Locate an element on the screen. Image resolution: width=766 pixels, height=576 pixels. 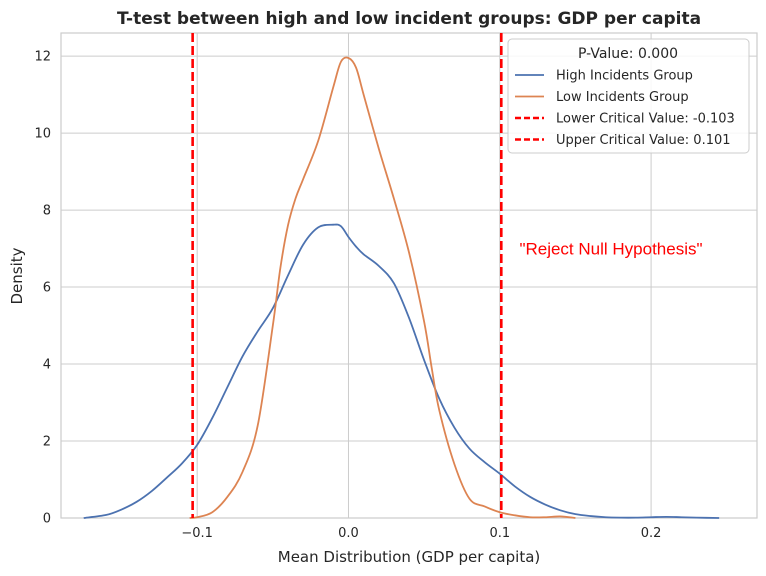
legend-entry-low-incidents: Low Incidents Group is located at coordinates (602, 97).